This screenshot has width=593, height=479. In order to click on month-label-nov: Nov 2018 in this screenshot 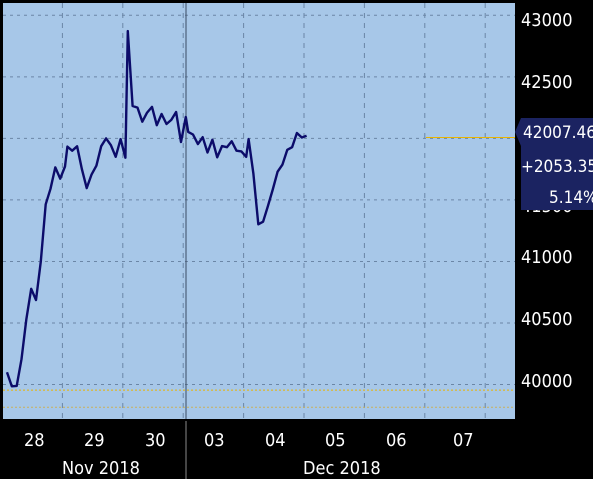, I will do `click(101, 468)`.